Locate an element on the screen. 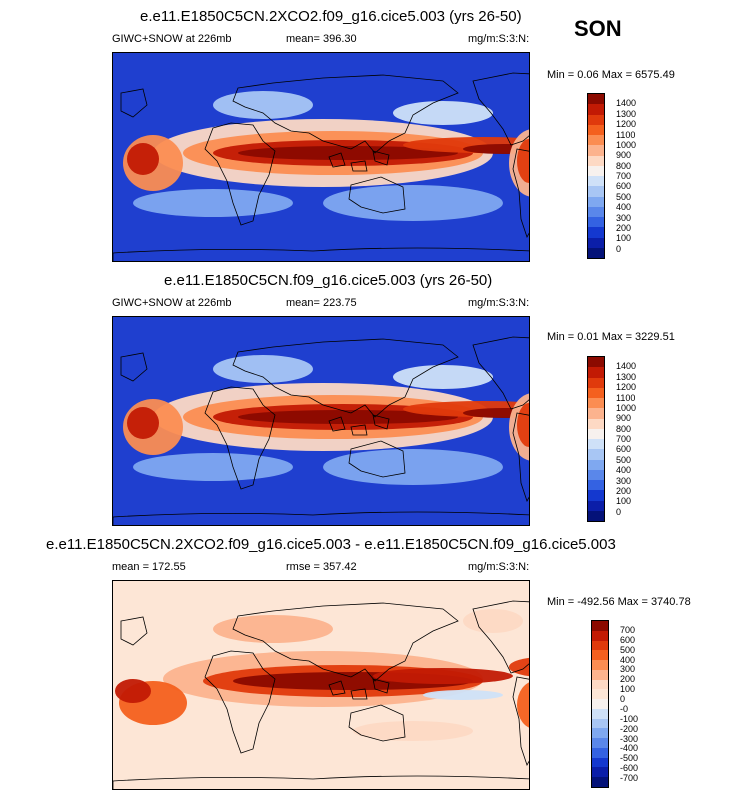 This screenshot has height=796, width=733. colorbar-tick-label: 800 is located at coordinates (624, 428).